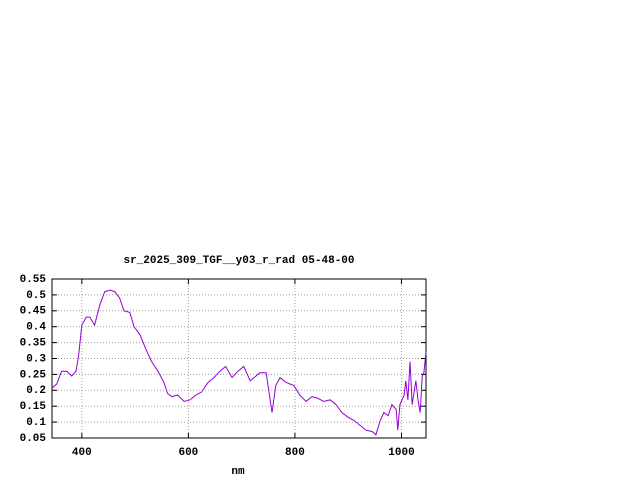 The width and height of the screenshot is (640, 480). Describe the element at coordinates (295, 453) in the screenshot. I see `x-tick-label: 800` at that location.